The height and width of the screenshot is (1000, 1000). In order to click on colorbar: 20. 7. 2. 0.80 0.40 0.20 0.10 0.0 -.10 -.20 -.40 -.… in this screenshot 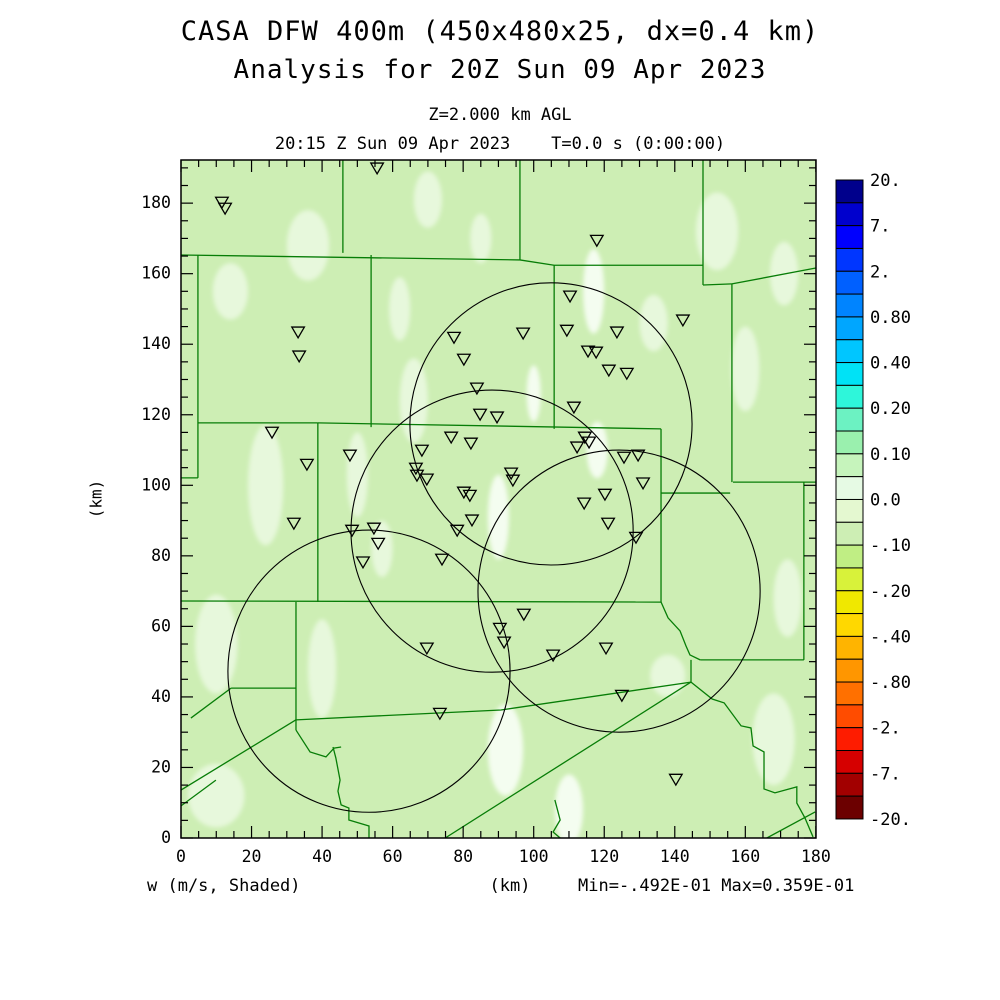, I will do `click(873, 500)`.